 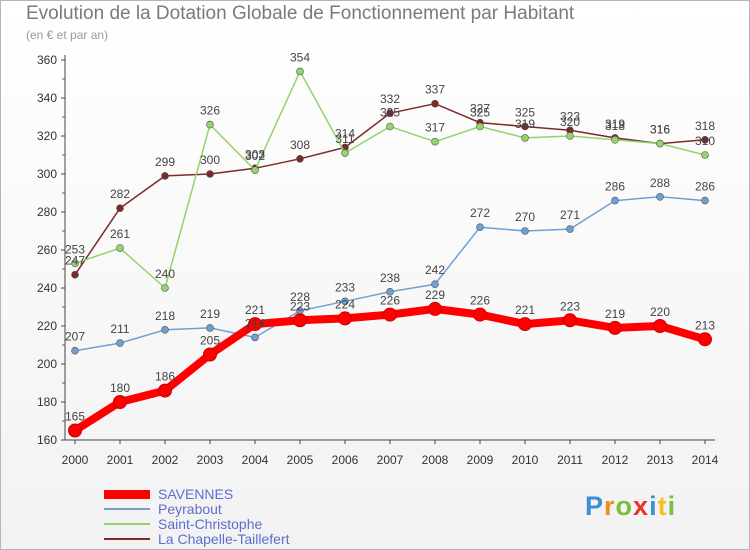 I want to click on data-label: 218, so click(x=165, y=316).